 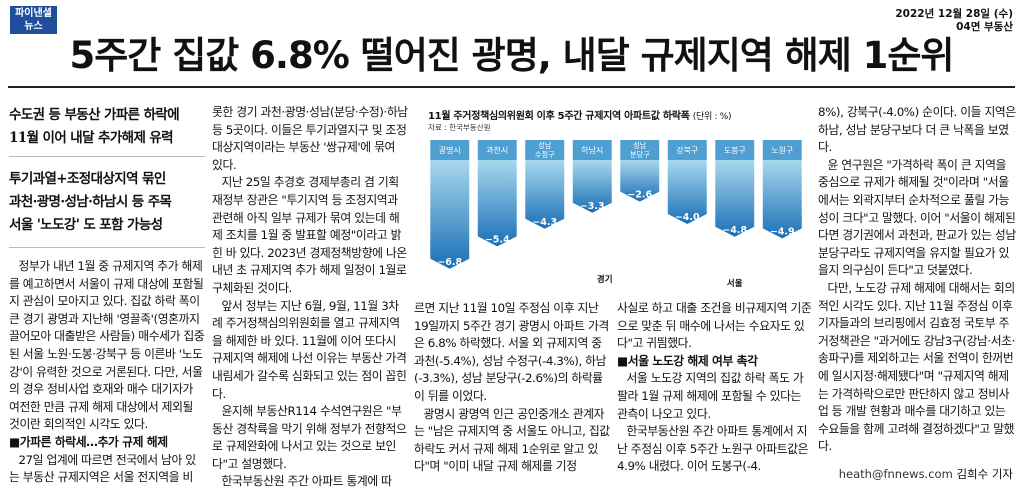 I want to click on issue-date: 2022년 12월 28일 (수), so click(x=954, y=14).